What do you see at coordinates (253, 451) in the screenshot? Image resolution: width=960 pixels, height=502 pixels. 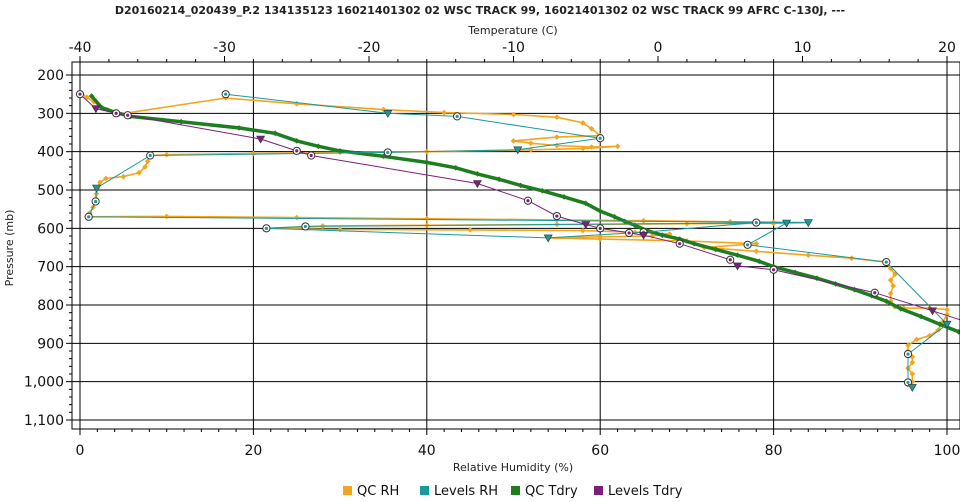 I see `x-tick-label: 20` at bounding box center [253, 451].